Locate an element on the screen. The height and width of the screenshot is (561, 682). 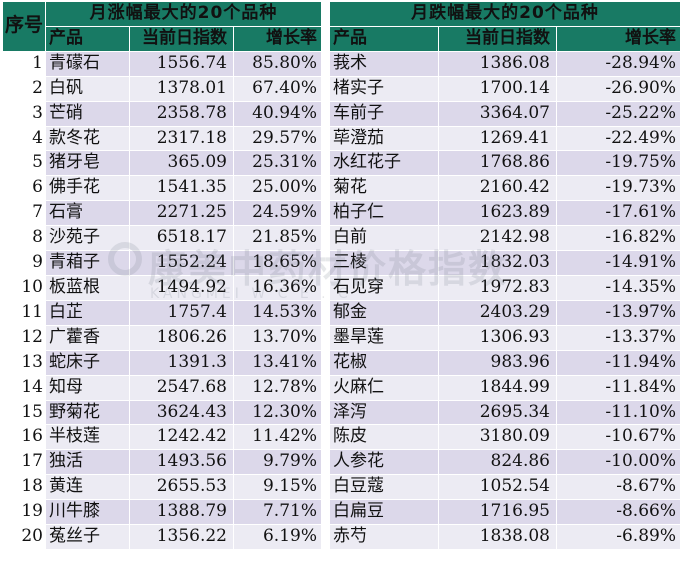
table-row: 10 板蓝根 1494.92 16.36% 石见穿 1972.83 -14.35% is located at coordinates (341, 288).